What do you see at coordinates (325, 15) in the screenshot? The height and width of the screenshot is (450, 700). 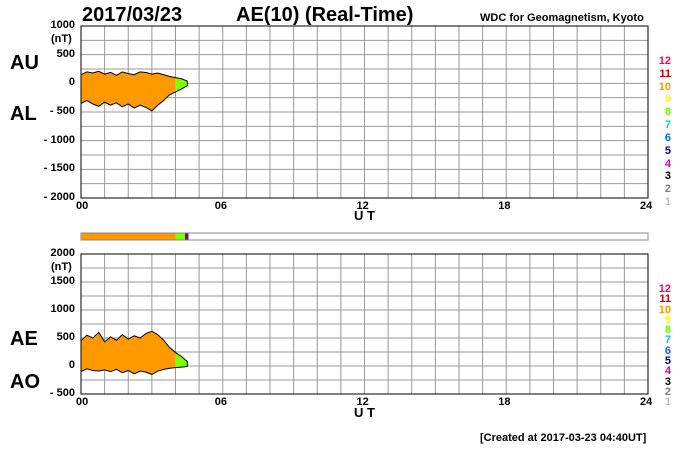 I see `index-title: AE(10) (Real-Time)` at bounding box center [325, 15].